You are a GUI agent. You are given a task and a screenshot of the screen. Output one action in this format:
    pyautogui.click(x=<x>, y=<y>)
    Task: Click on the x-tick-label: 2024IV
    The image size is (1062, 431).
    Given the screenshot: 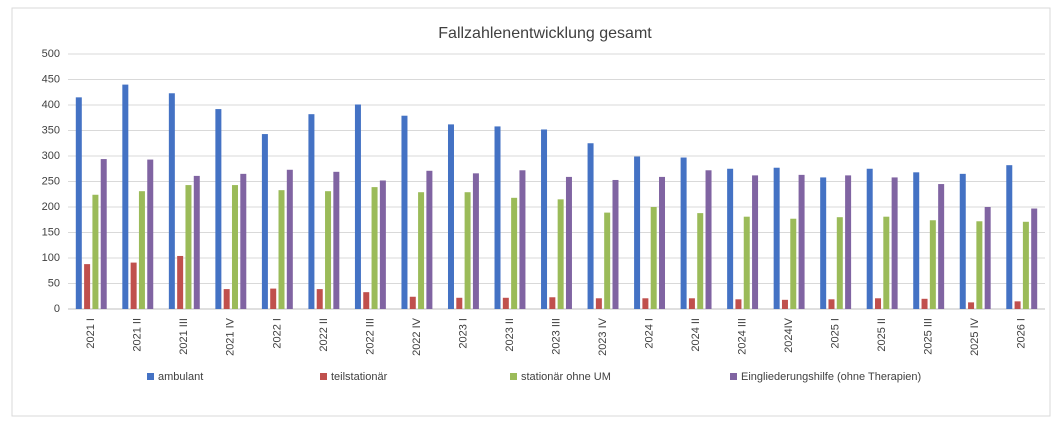 What is the action you would take?
    pyautogui.click(x=789, y=335)
    